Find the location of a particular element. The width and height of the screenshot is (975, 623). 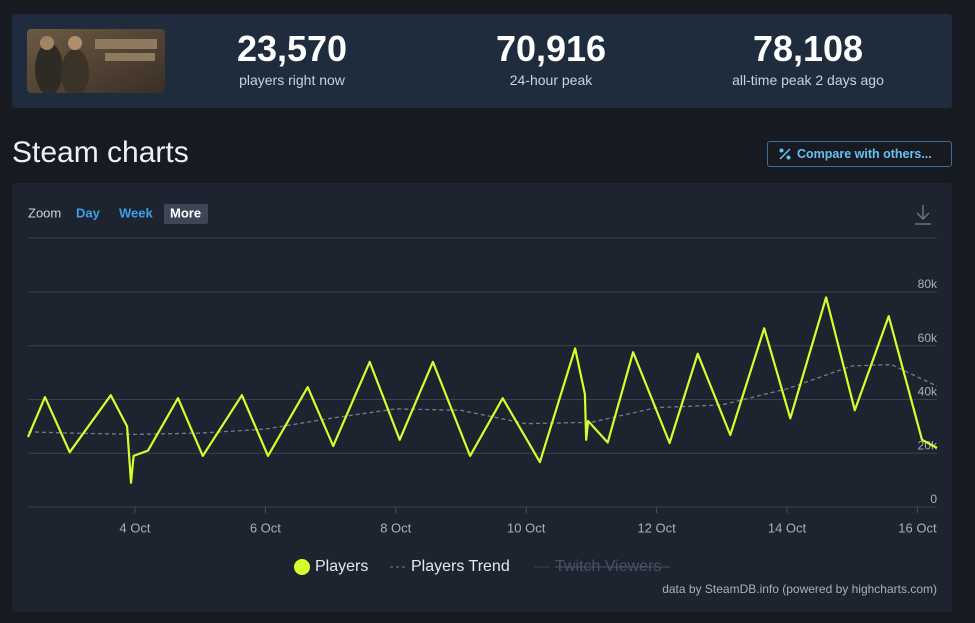

stat-label: players right now is located at coordinates (292, 80).